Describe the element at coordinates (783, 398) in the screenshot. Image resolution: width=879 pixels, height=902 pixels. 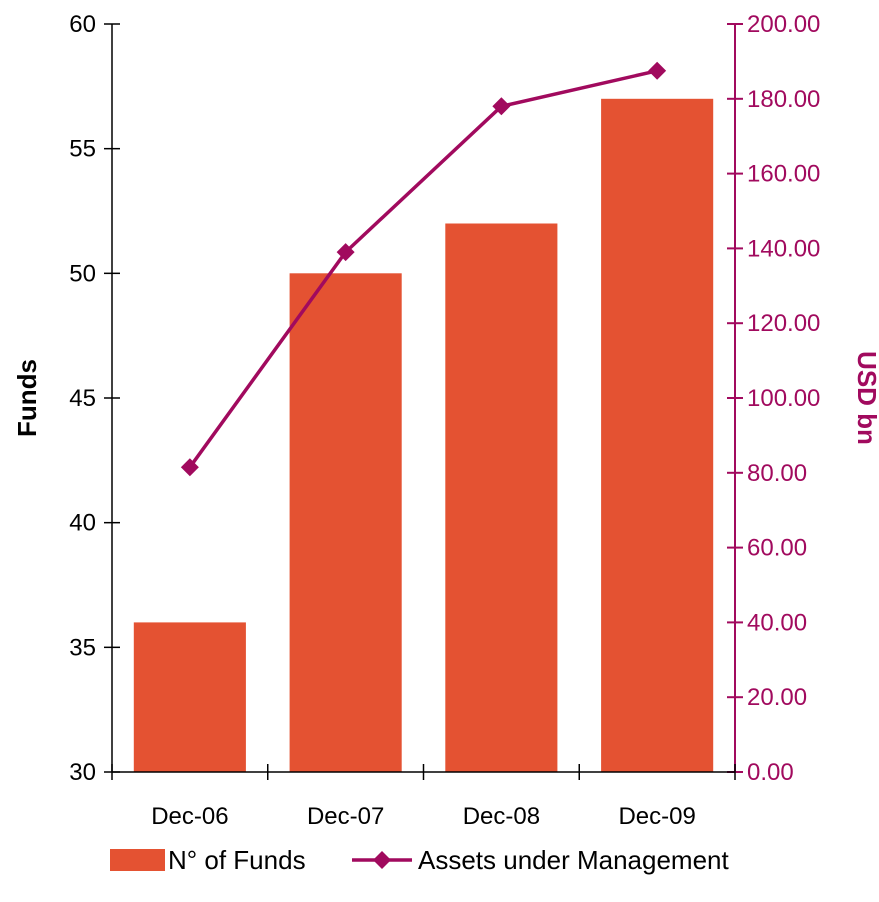
I see `right-tick-label: 100.00` at that location.